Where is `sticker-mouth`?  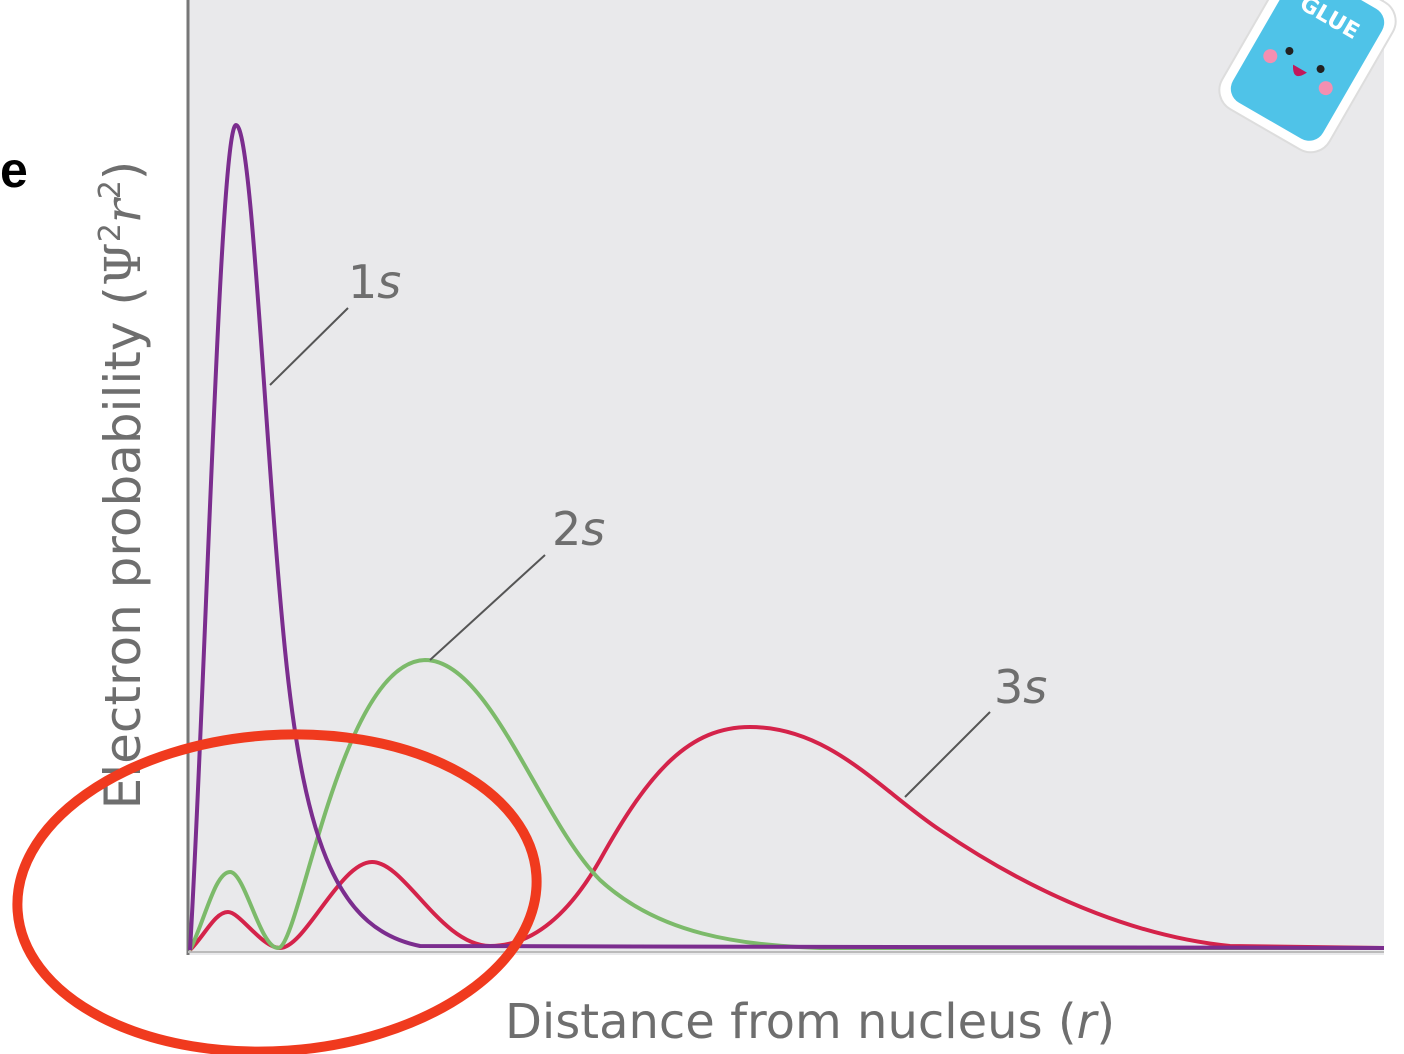
sticker-mouth is located at coordinates (1300, 70).